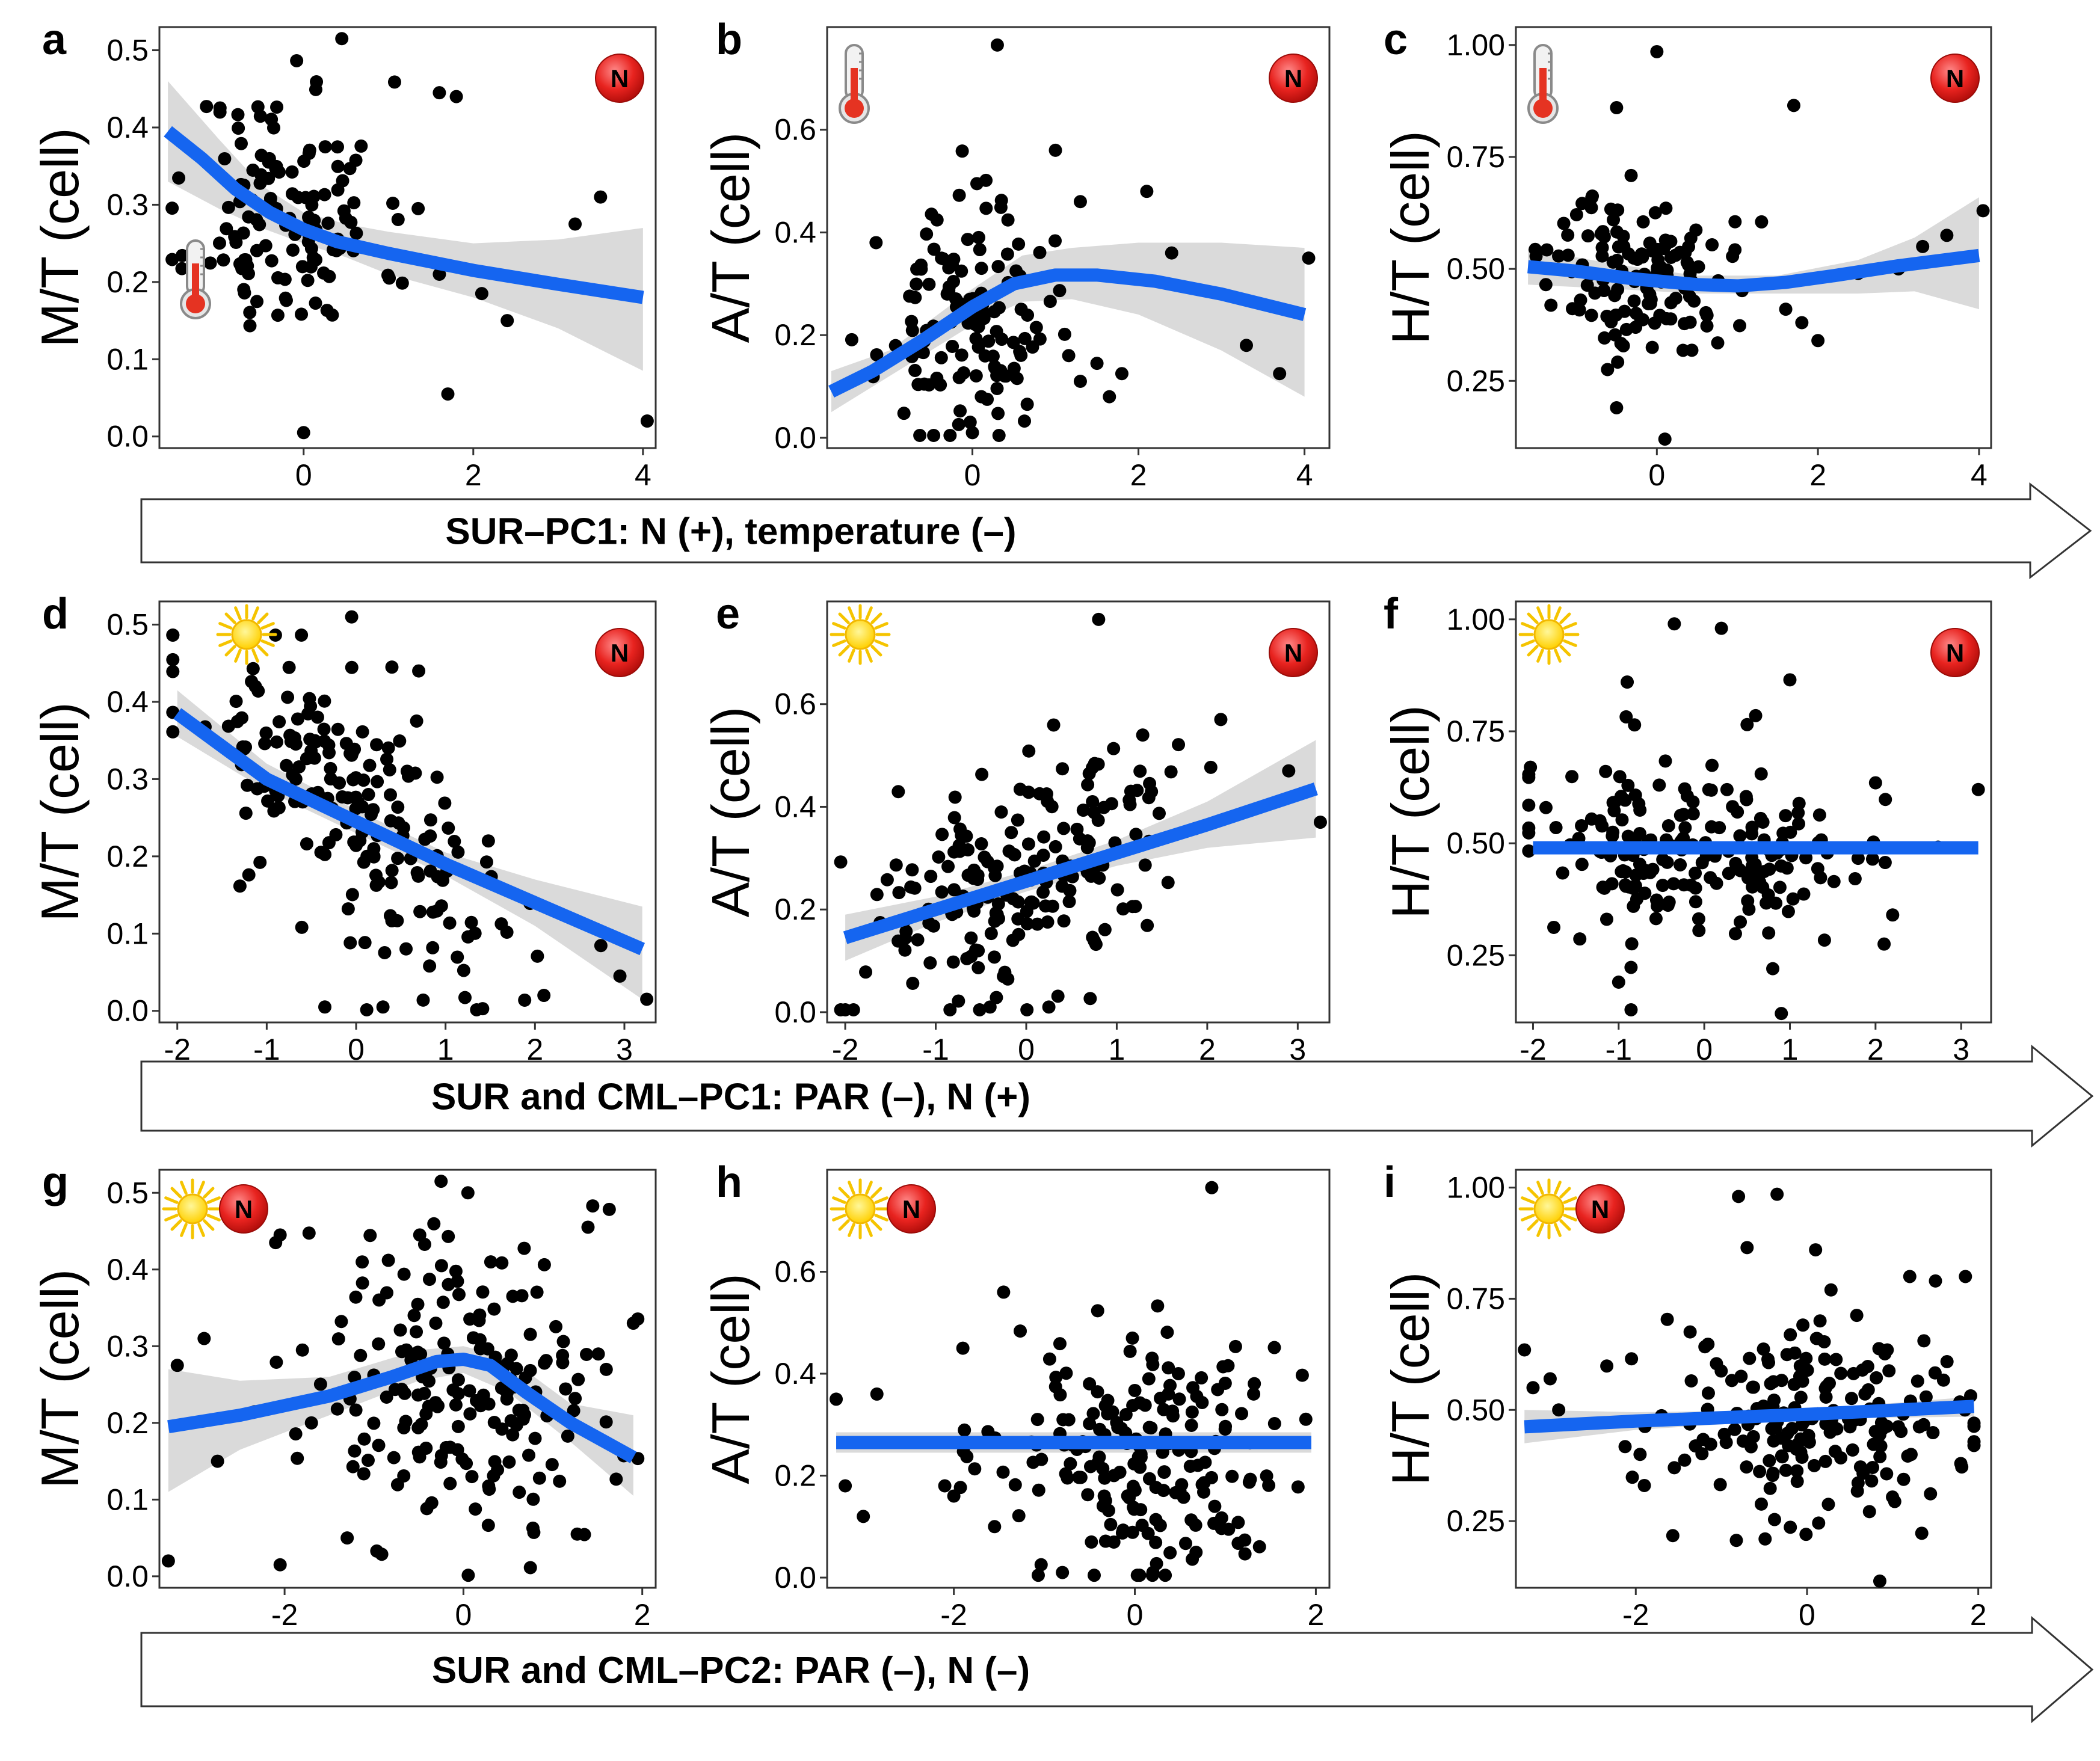 The height and width of the screenshot is (1761, 2100). I want to click on thermometer-icon, so click(195, 279).